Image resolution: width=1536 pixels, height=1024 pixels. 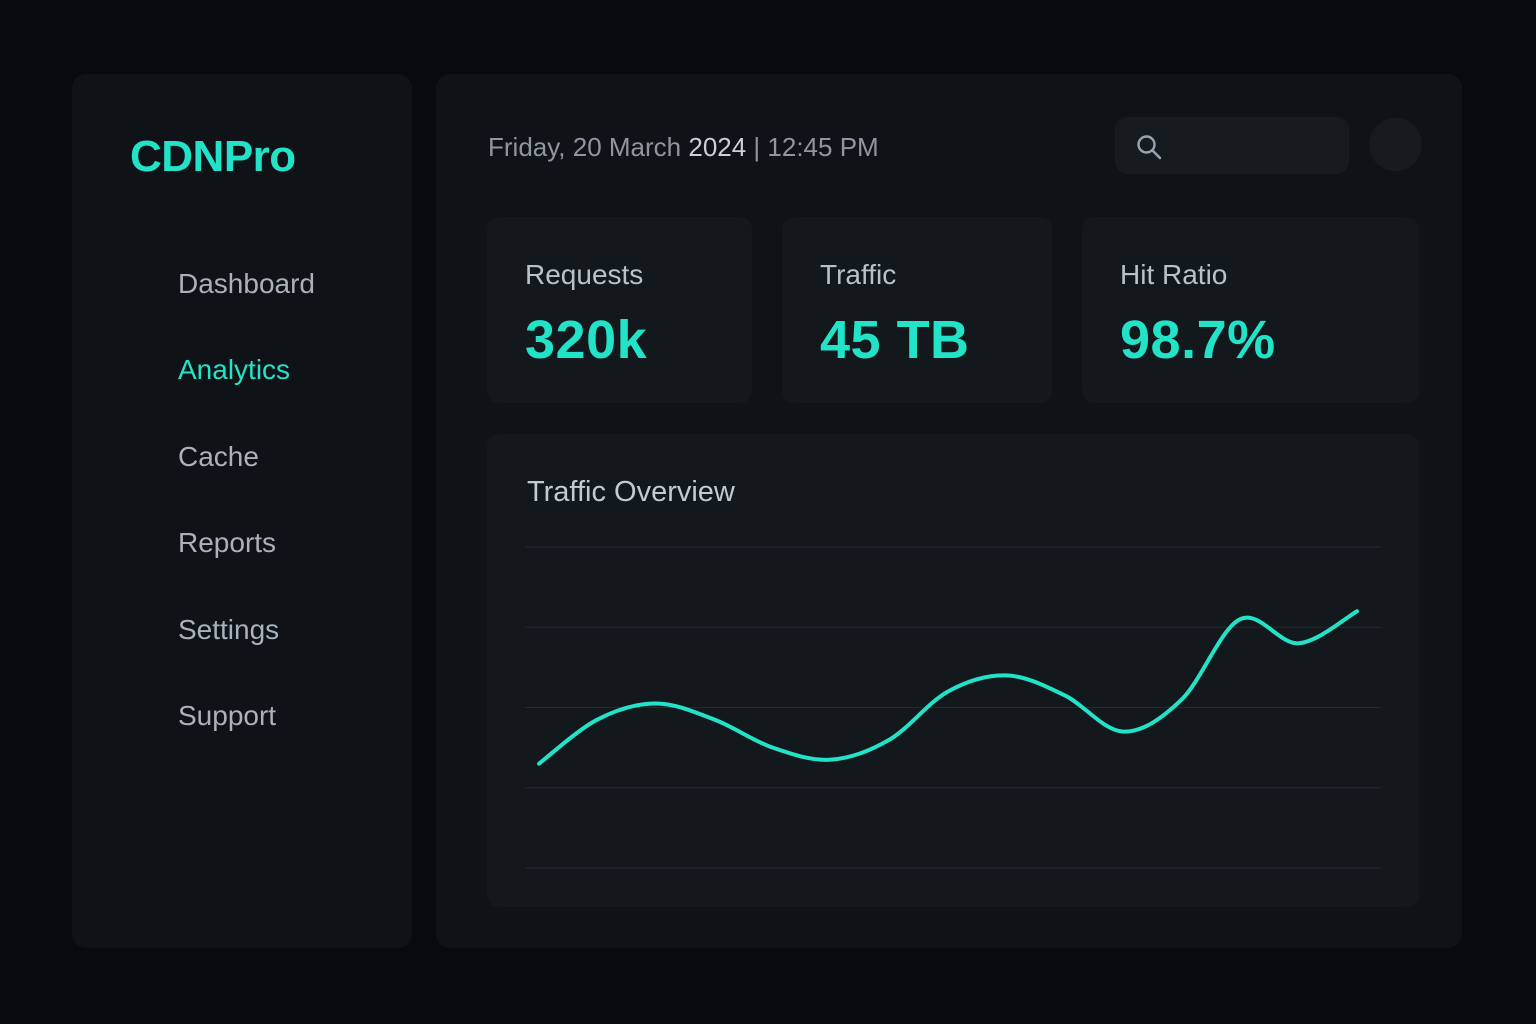 What do you see at coordinates (586, 340) in the screenshot?
I see `stat-value: 320k` at bounding box center [586, 340].